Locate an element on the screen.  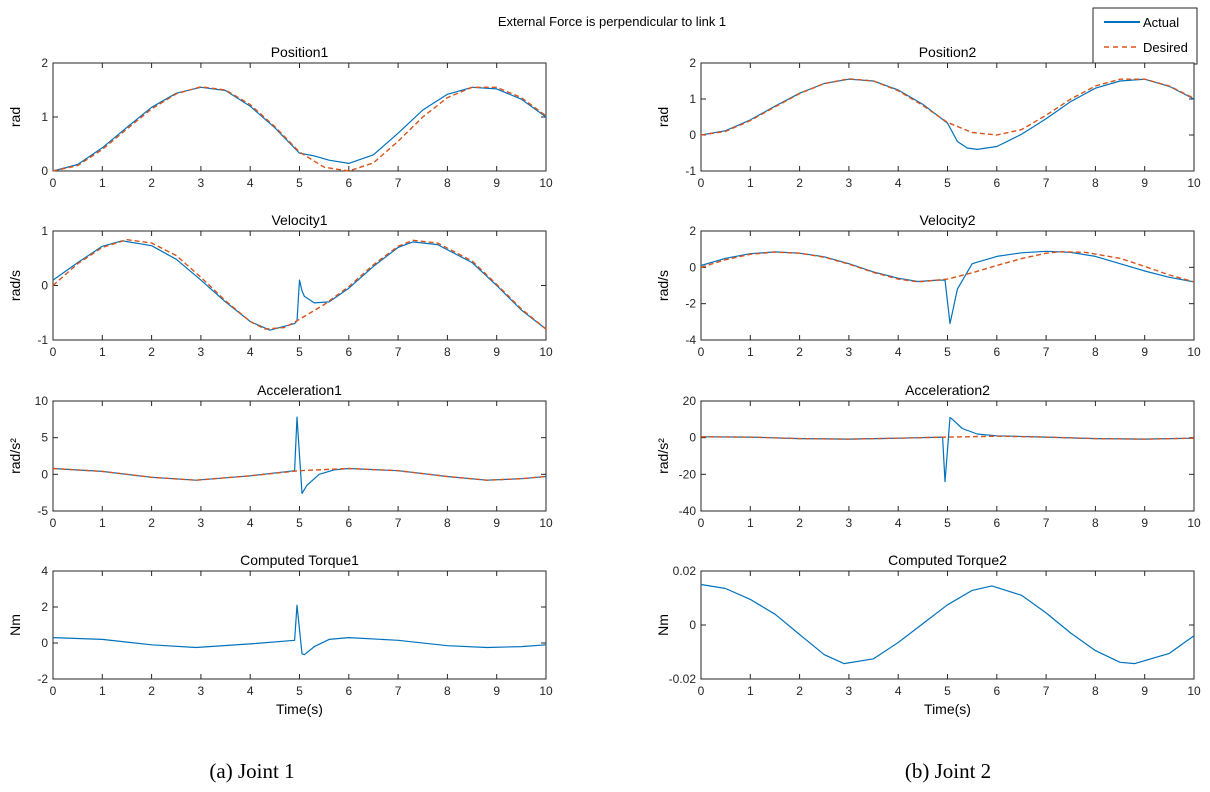
y-tick-label: 5 is located at coordinates (44, 438).